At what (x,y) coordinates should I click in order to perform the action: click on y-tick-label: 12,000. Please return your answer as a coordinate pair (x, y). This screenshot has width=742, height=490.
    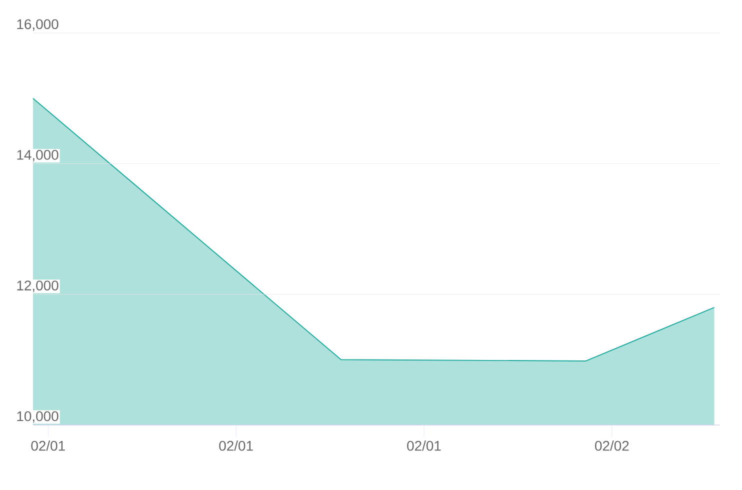
    Looking at the image, I should click on (37, 286).